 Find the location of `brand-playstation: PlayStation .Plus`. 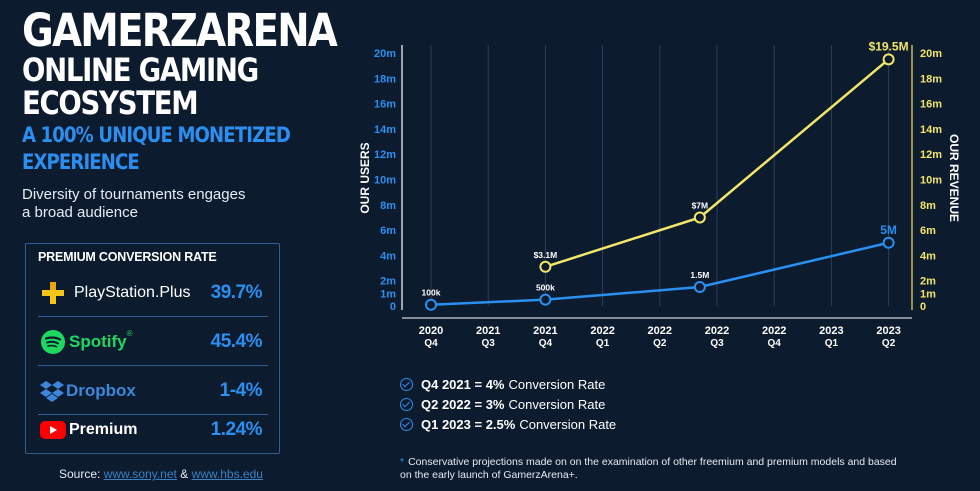

brand-playstation: PlayStation .Plus is located at coordinates (115, 293).